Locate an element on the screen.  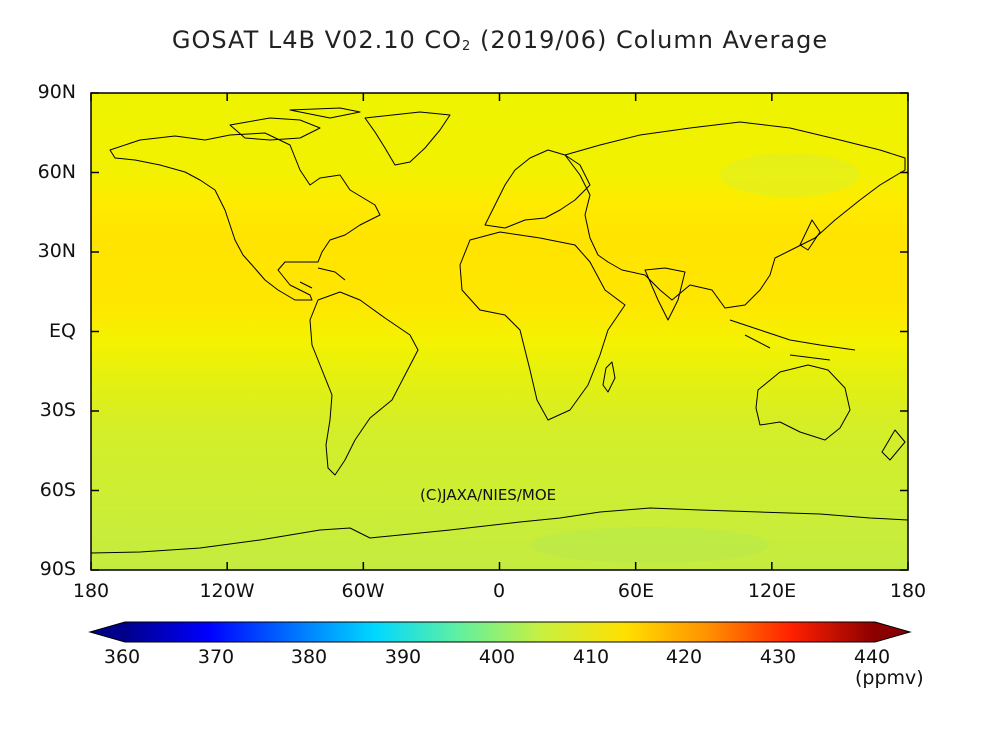
colorbar-tick-410: 410 is located at coordinates (591, 657).